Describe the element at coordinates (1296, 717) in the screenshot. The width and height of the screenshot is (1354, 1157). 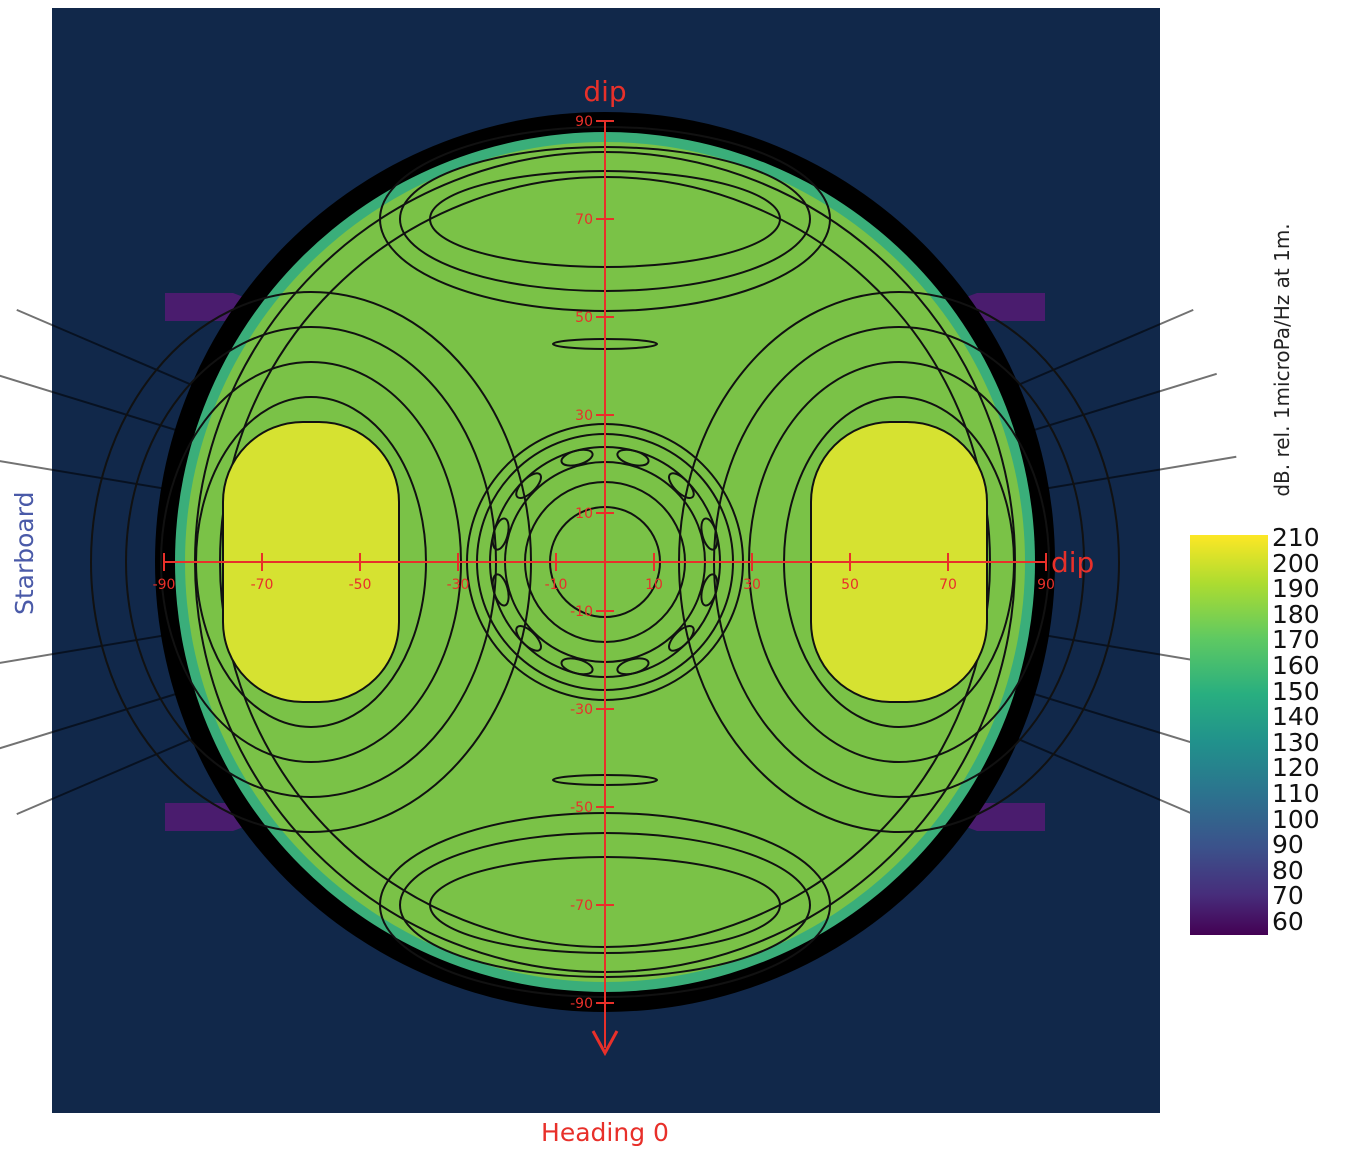
I see `colorbar-tick-label: 140` at that location.